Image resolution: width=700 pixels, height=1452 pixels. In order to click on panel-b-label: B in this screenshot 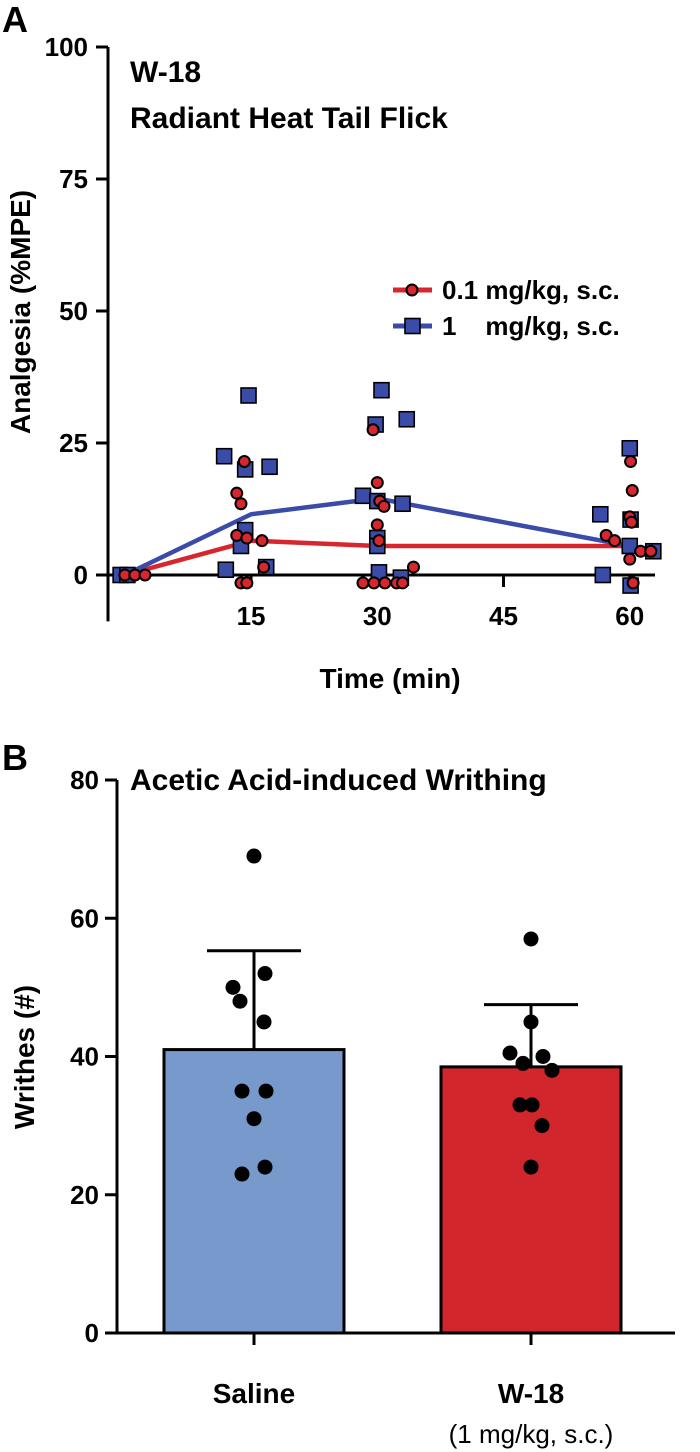, I will do `click(15, 757)`.